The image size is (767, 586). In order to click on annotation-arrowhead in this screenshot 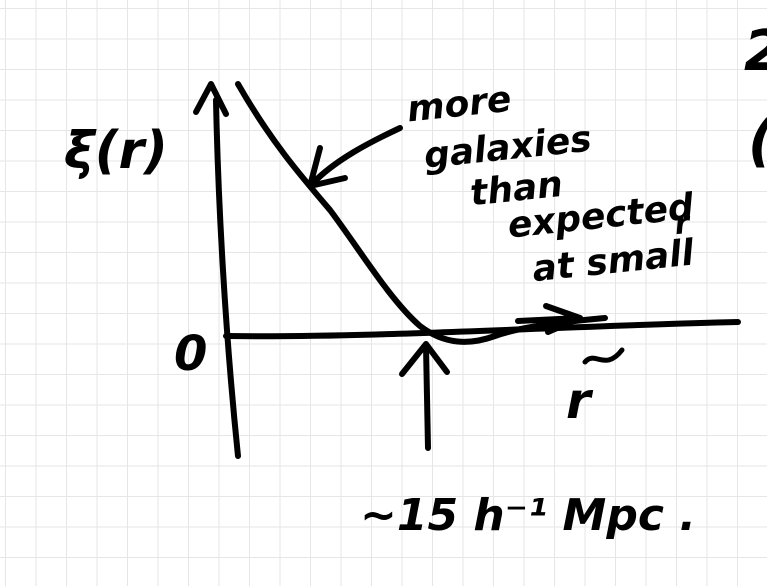, I will do `click(327, 167)`.